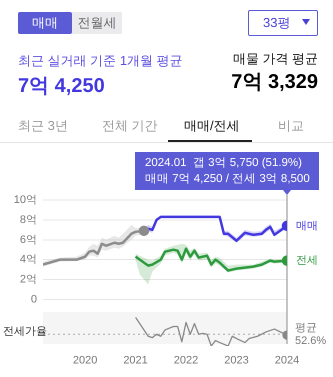 The height and width of the screenshot is (377, 333). Describe the element at coordinates (130, 125) in the screenshot. I see `text: 전체 기간` at that location.